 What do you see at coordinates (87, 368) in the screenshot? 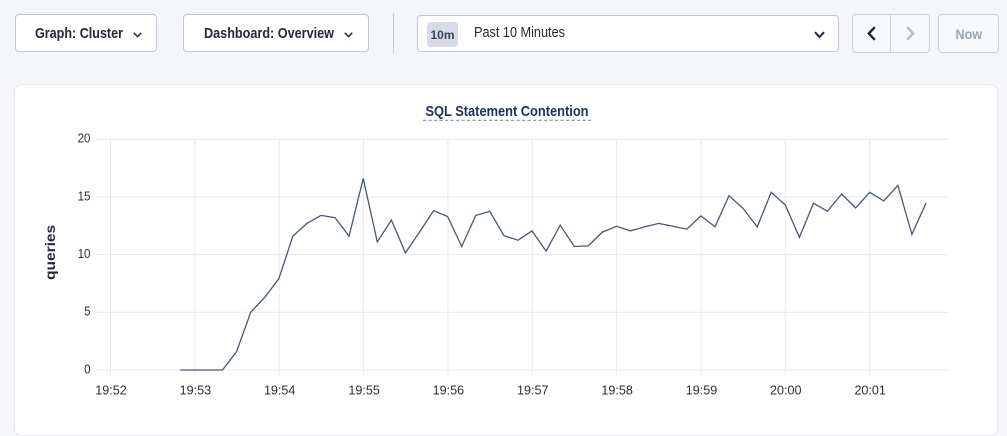
I see `svg-text: 0` at bounding box center [87, 368].